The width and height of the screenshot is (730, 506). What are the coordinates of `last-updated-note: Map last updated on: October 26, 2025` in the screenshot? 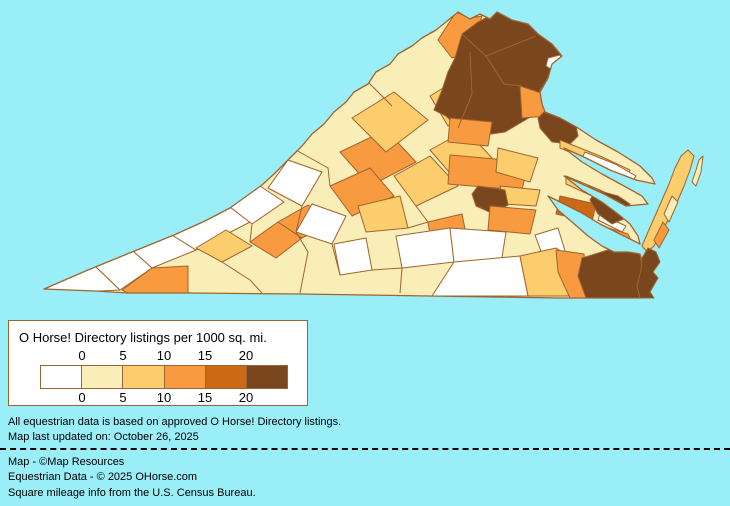 It's located at (103, 437).